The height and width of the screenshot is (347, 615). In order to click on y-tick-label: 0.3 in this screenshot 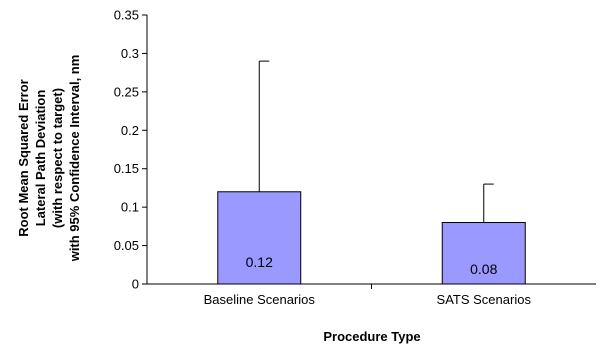, I will do `click(130, 53)`.